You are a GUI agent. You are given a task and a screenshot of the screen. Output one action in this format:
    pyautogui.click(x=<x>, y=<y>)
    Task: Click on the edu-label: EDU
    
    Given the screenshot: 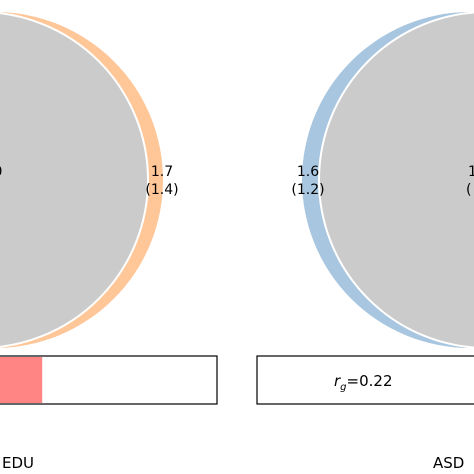 What is the action you would take?
    pyautogui.click(x=18, y=463)
    